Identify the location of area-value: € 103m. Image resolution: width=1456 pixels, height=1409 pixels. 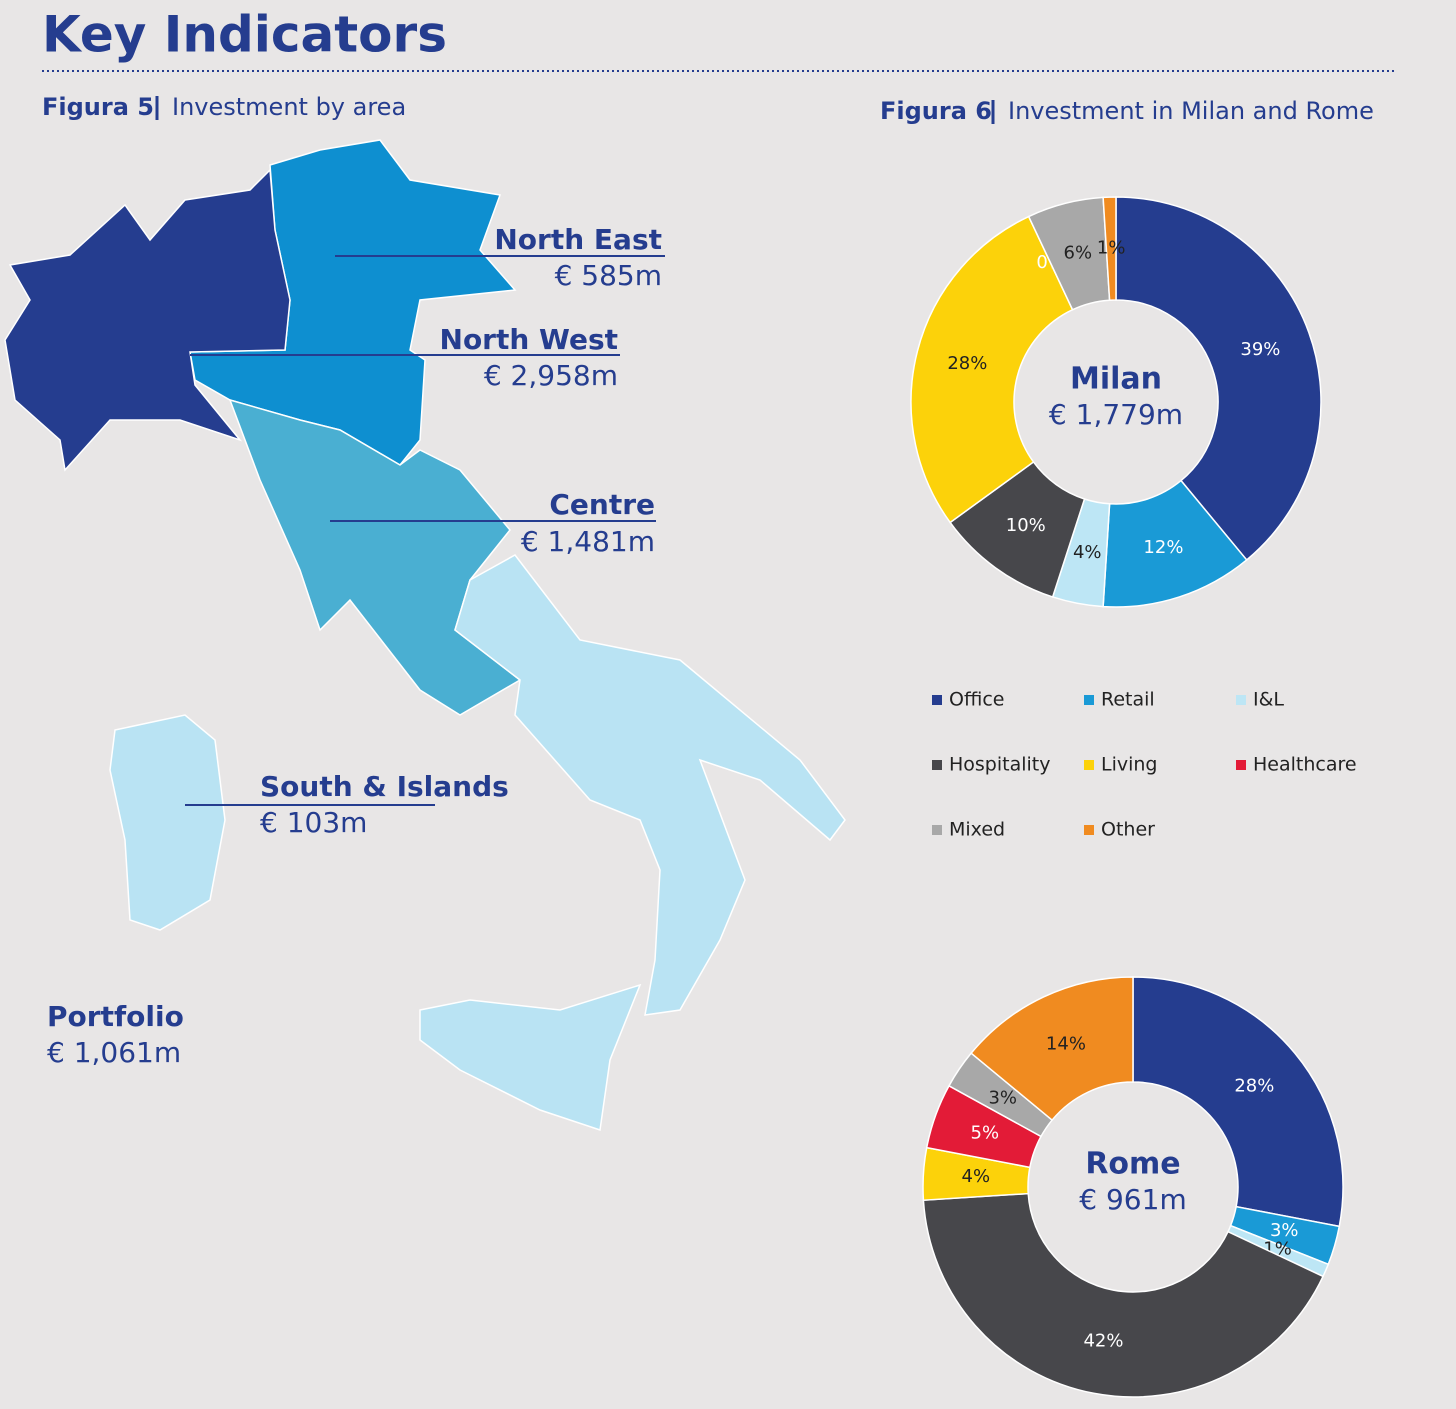
(313, 822).